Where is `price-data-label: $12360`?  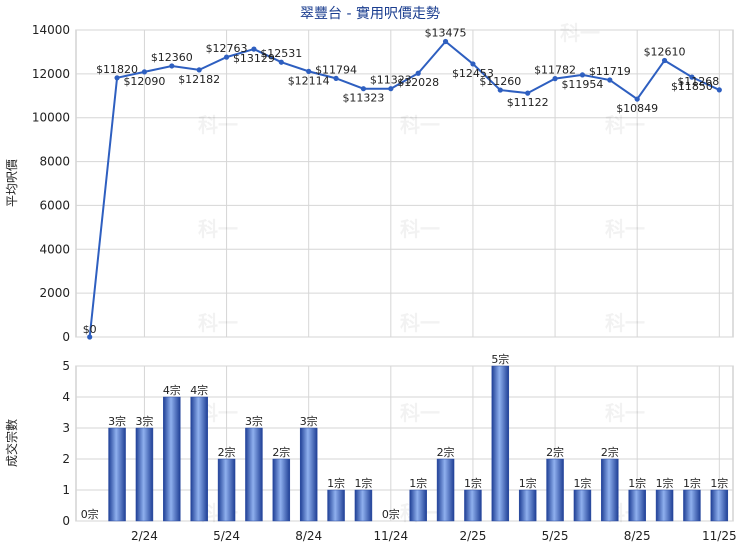
price-data-label: $12360 is located at coordinates (172, 57).